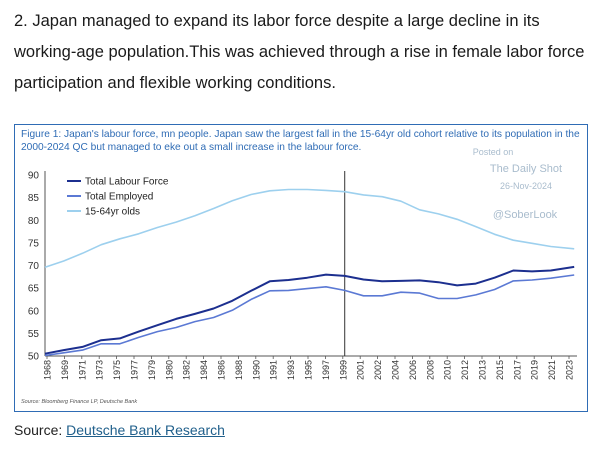  I want to click on x-tick-label-2017: 2017, so click(517, 370).